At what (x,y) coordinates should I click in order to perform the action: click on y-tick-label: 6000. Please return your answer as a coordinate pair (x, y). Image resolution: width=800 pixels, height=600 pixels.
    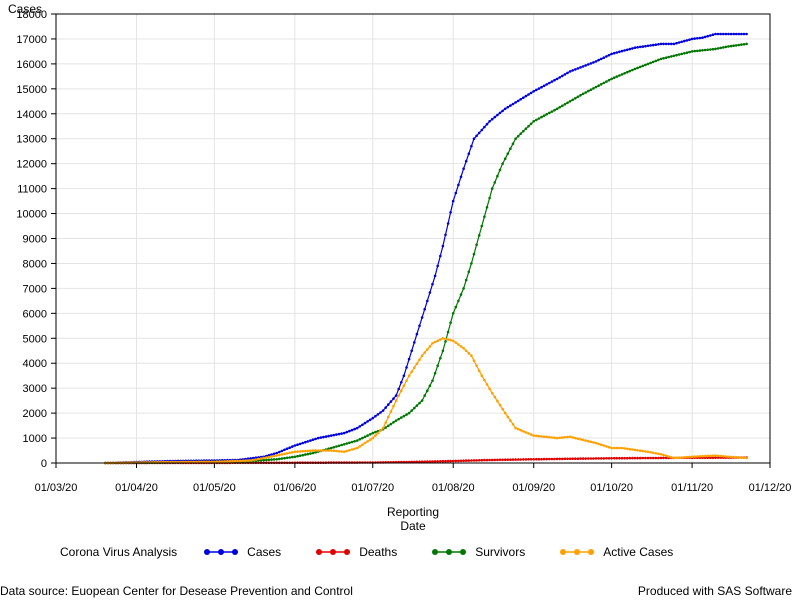
    Looking at the image, I should click on (35, 314).